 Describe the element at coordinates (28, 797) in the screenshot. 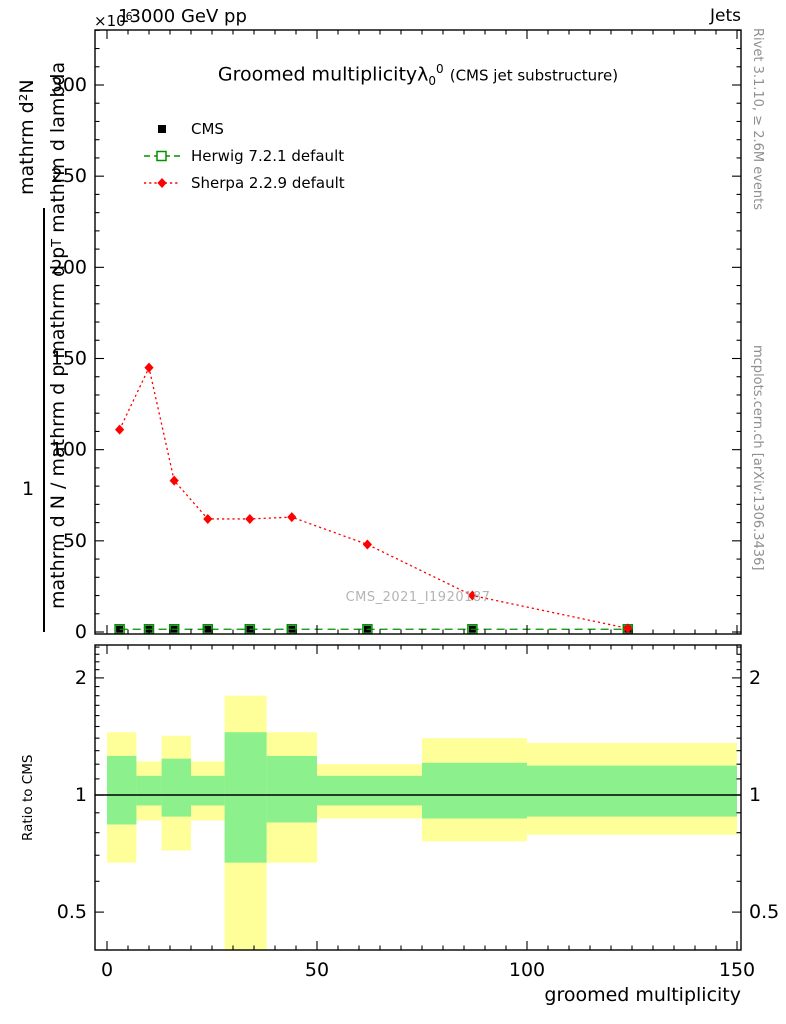

I see `ratio-y-axis-label: Ratio to CMS` at that location.